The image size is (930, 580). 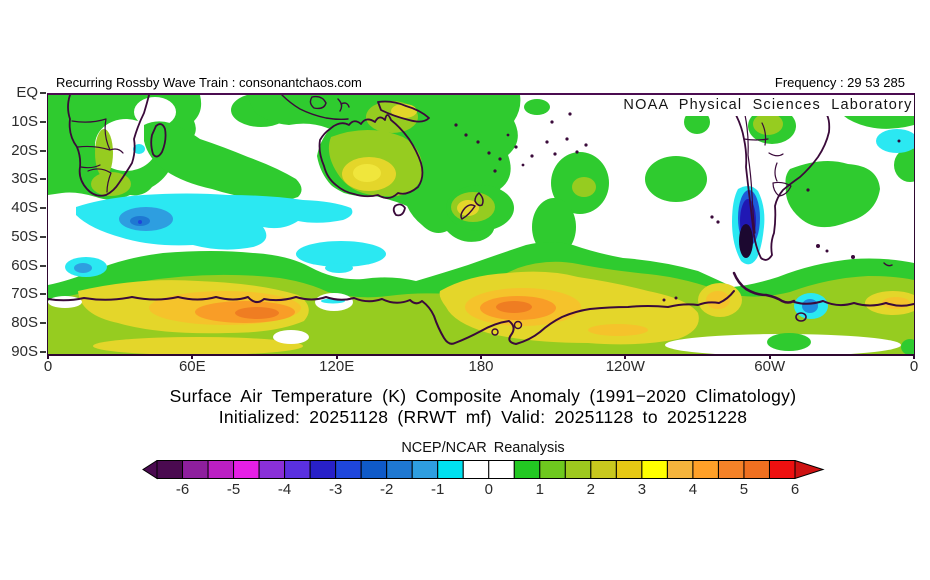 I want to click on lat-tick-label: EQ, so click(x=27, y=92).